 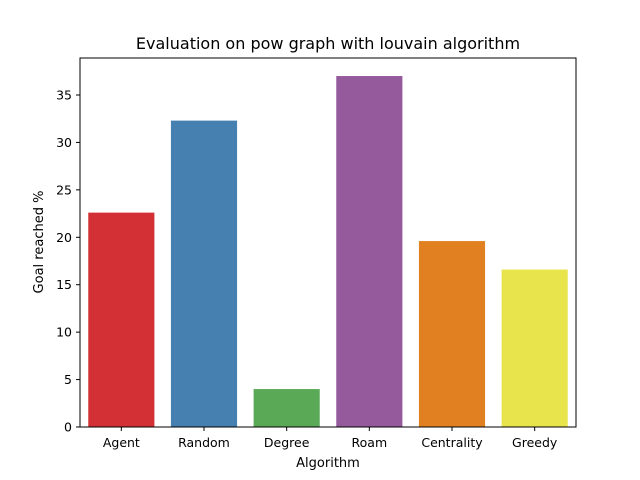 What do you see at coordinates (370, 442) in the screenshot?
I see `x-tick-label-roam: Roam` at bounding box center [370, 442].